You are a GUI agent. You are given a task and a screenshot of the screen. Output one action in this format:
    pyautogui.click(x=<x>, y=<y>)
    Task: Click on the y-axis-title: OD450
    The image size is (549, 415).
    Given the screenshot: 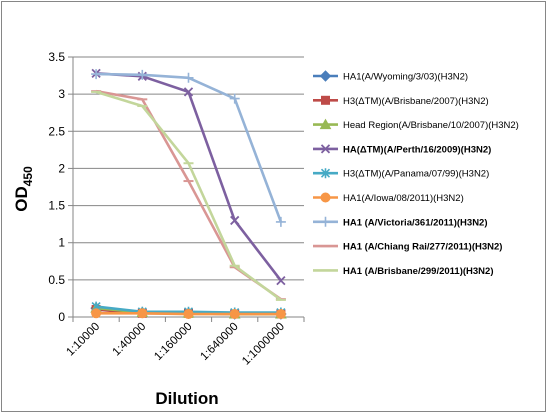 What is the action you would take?
    pyautogui.click(x=23, y=189)
    